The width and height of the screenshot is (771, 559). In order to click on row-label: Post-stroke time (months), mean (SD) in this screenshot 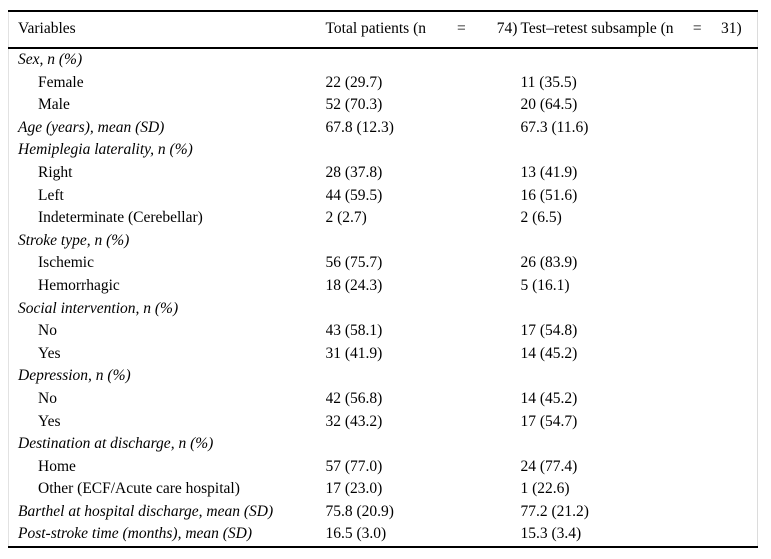, I will do `click(135, 534)`.